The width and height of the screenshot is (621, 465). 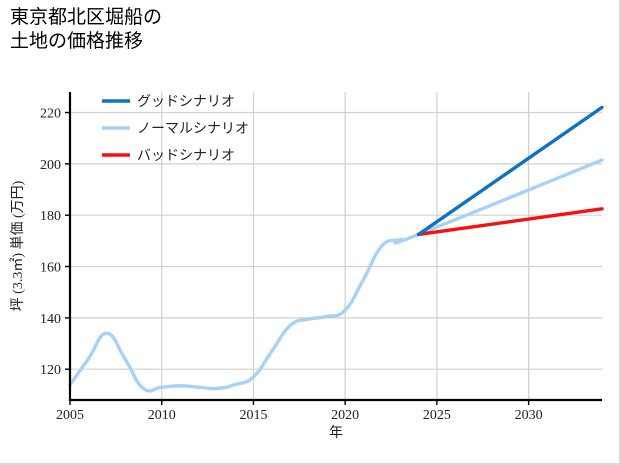 What do you see at coordinates (50, 114) in the screenshot?
I see `y-tick-label: 220` at bounding box center [50, 114].